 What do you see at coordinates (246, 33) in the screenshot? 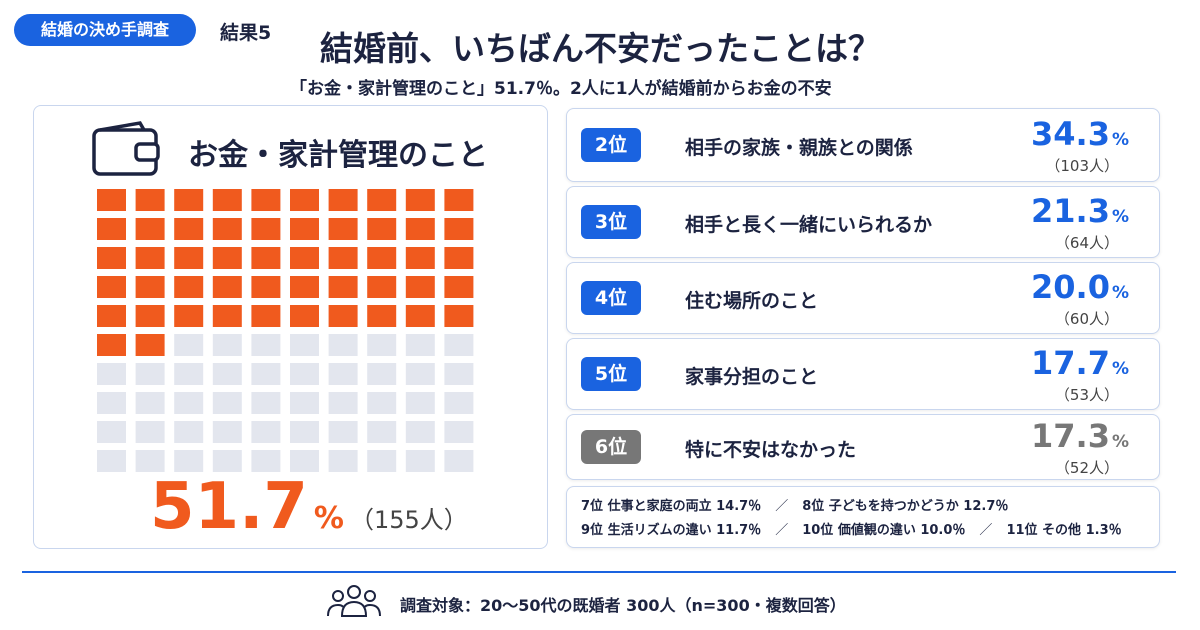
I see `result: 結果5` at bounding box center [246, 33].